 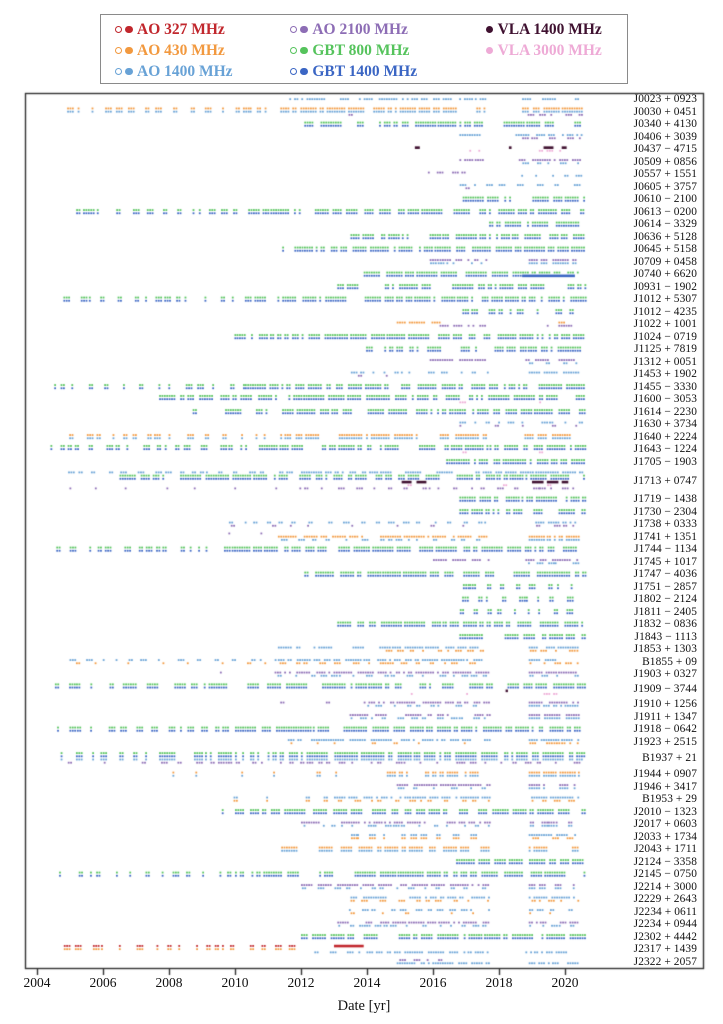 I want to click on legend-label: AO 2100 MHz, so click(x=360, y=29).